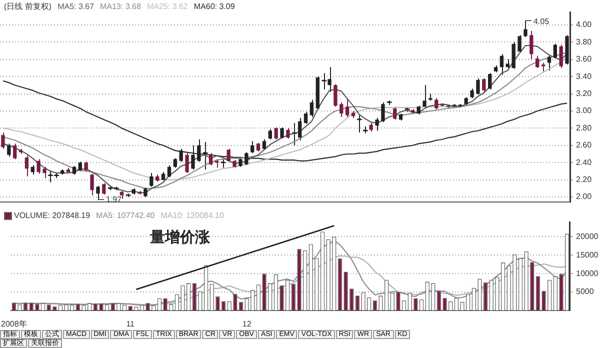 The width and height of the screenshot is (600, 348). I want to click on x-tick-label: 12, so click(247, 323).